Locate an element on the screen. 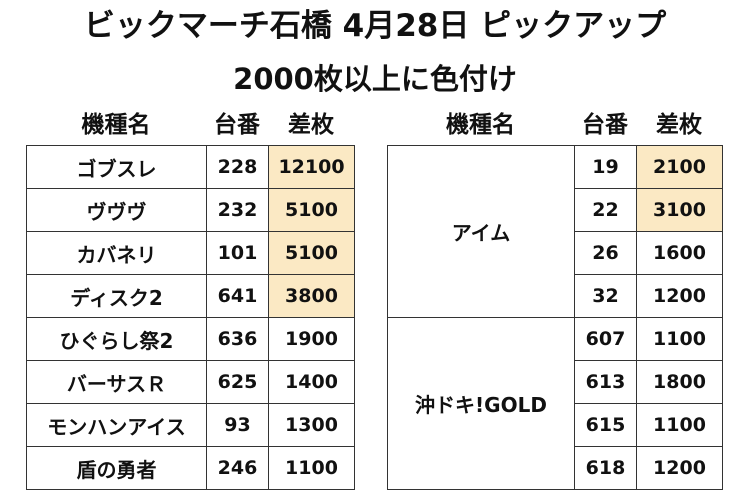 The width and height of the screenshot is (750, 501). table-row: 618 1200 is located at coordinates (555, 468).